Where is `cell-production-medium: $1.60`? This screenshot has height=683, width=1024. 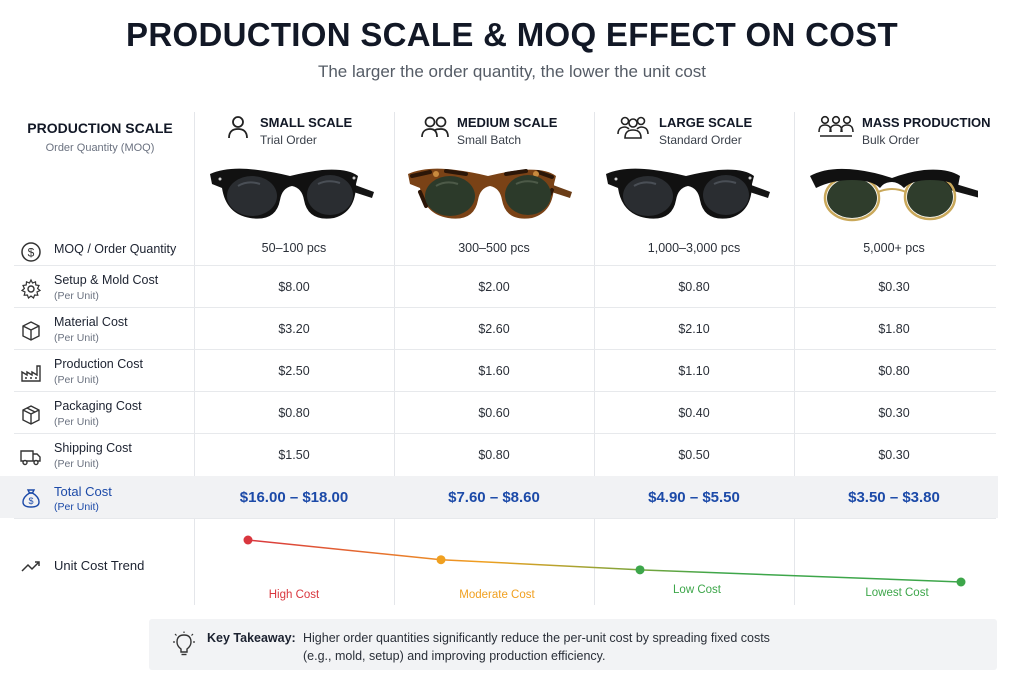 cell-production-medium: $1.60 is located at coordinates (494, 371).